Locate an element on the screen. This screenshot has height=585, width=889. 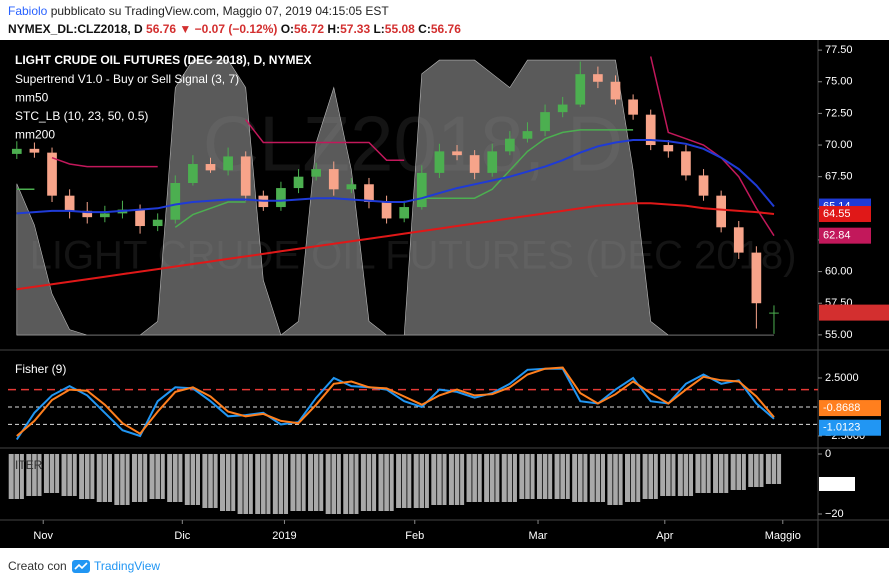
y-tick-label: 75.00 is located at coordinates (839, 82).